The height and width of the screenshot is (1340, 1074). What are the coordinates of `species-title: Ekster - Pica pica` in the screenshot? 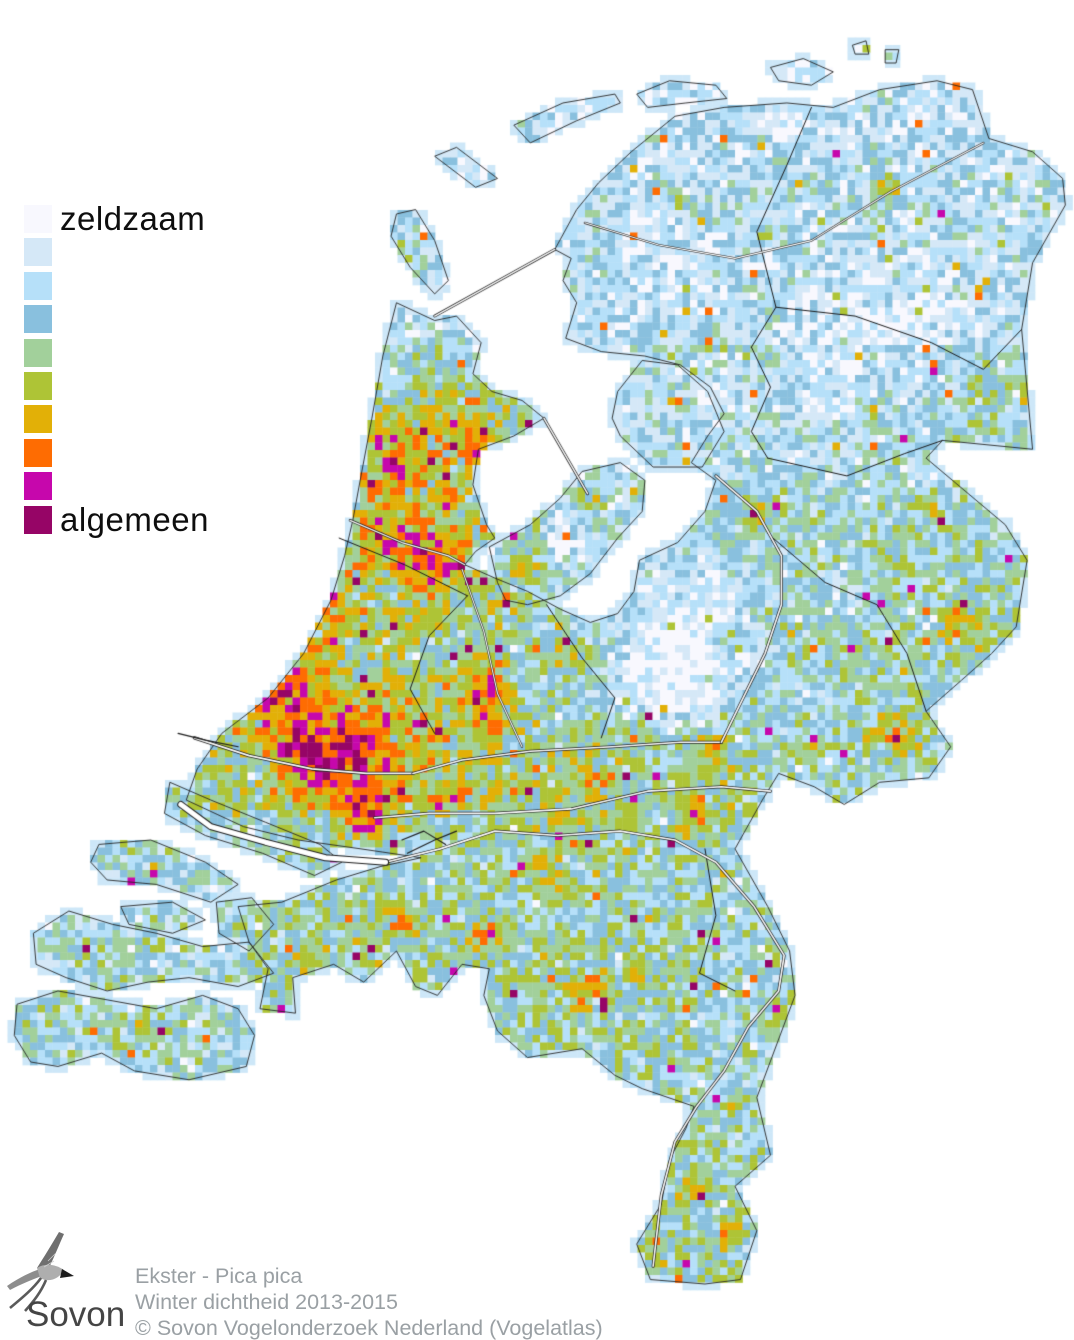 It's located at (219, 1276).